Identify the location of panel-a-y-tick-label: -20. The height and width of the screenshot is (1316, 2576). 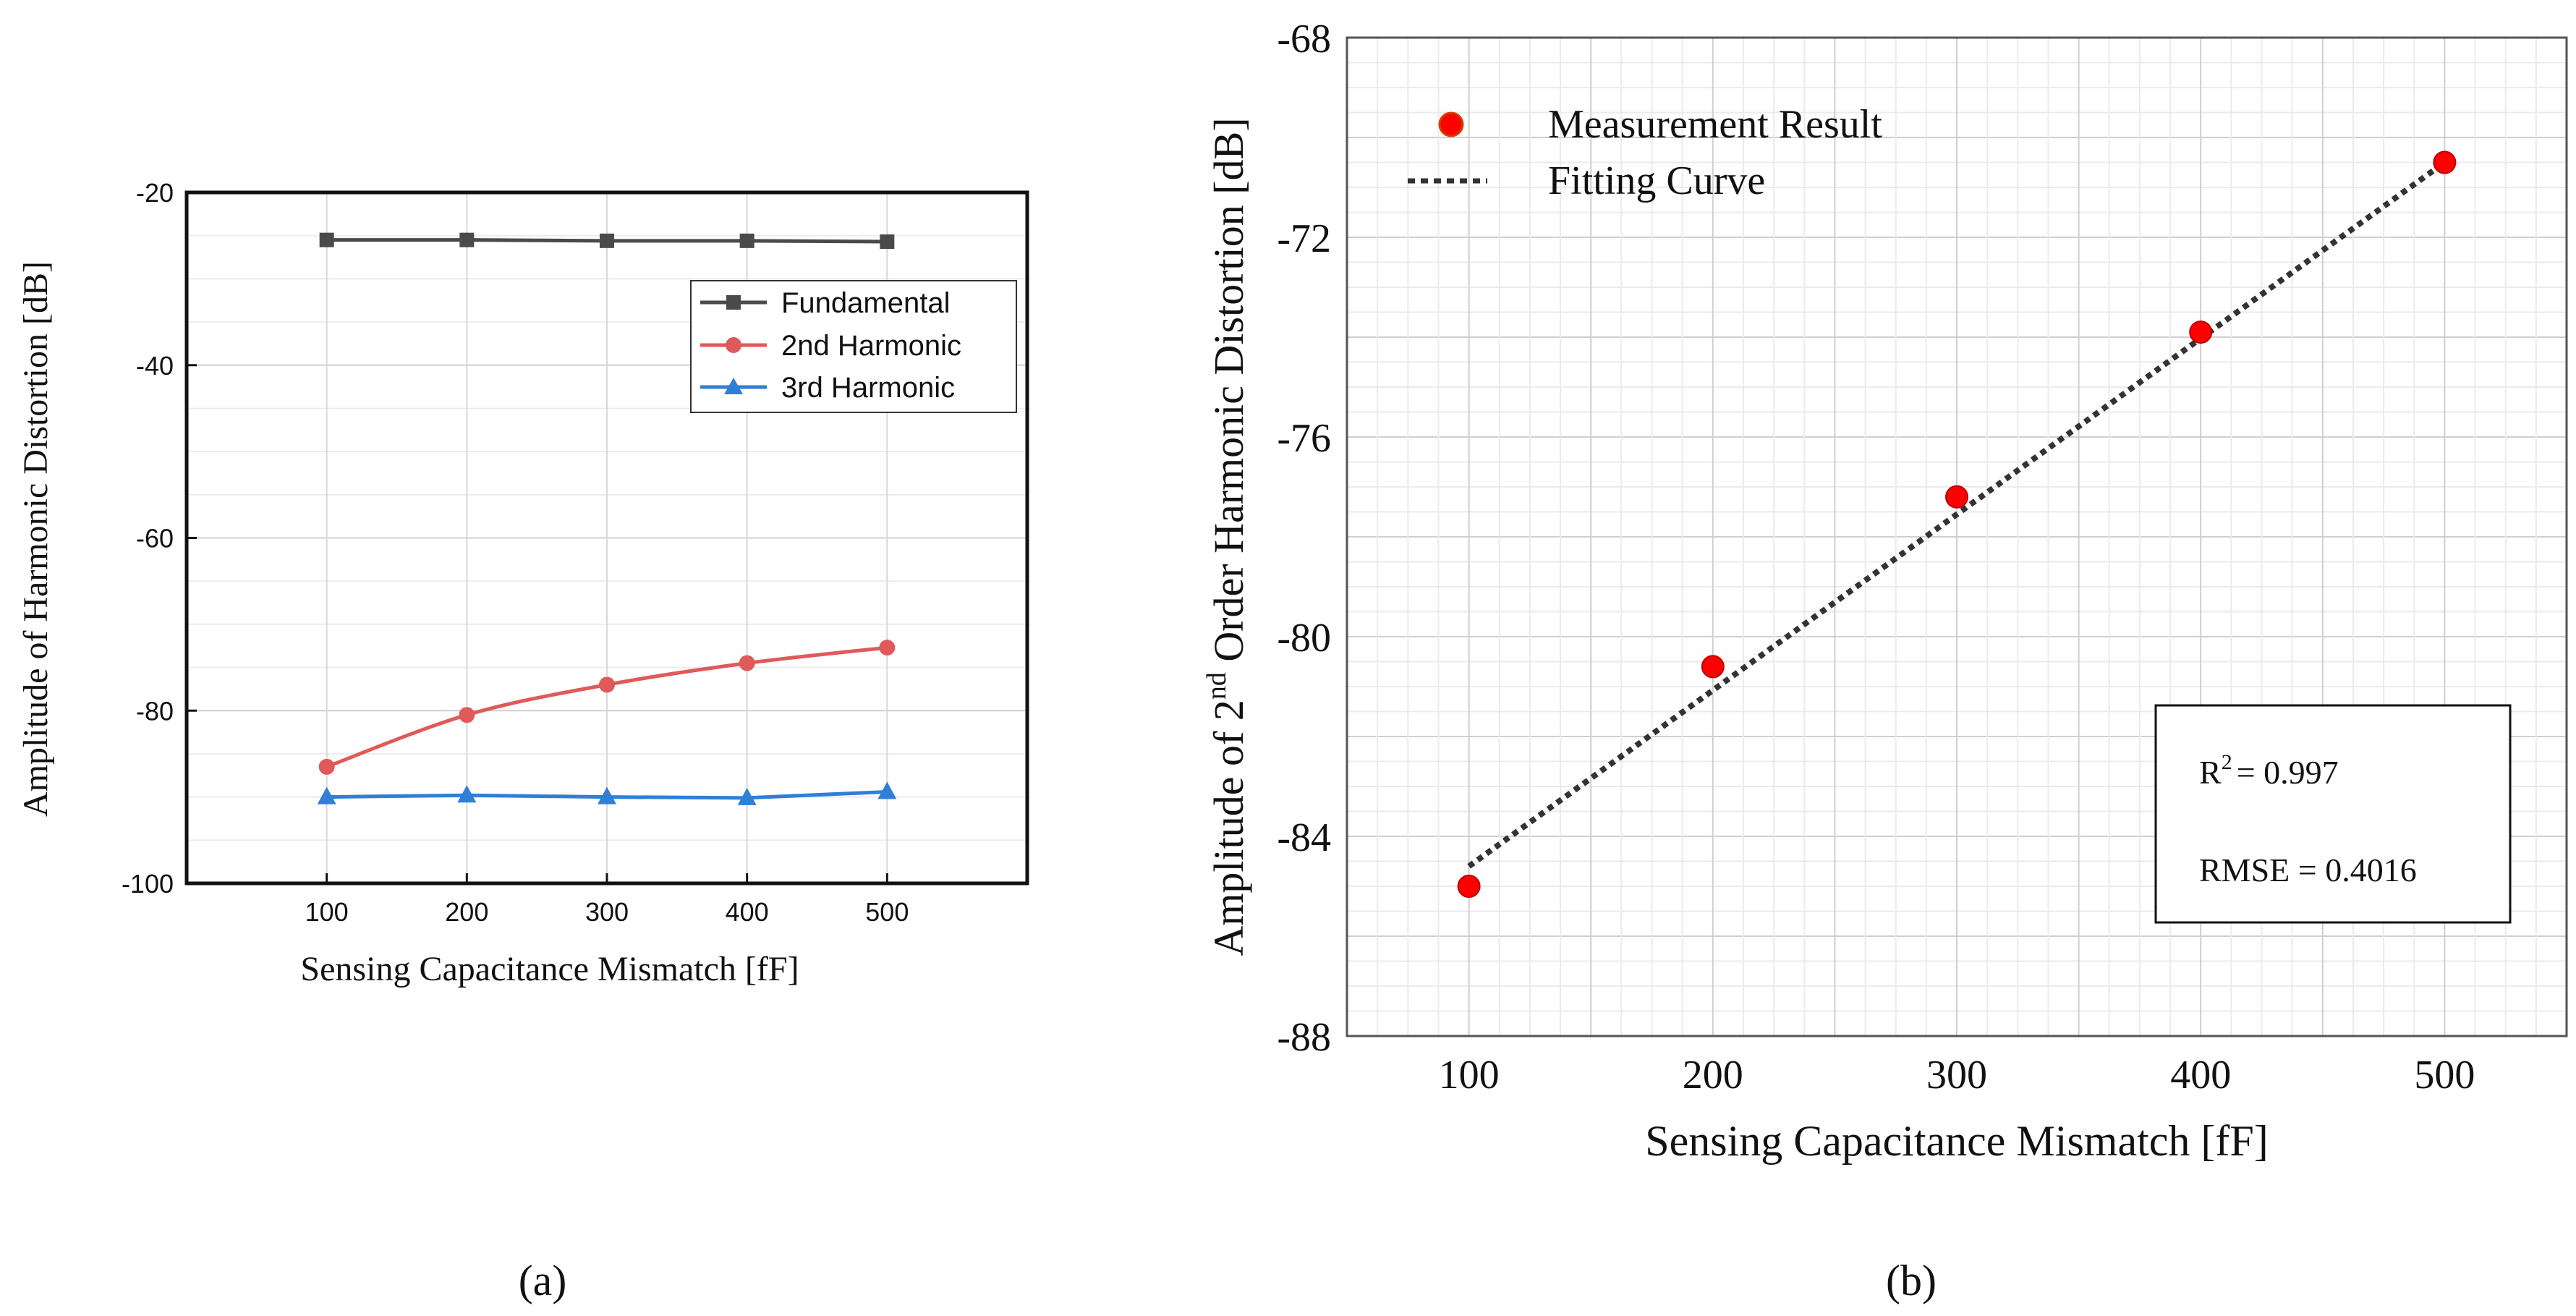
(155, 193).